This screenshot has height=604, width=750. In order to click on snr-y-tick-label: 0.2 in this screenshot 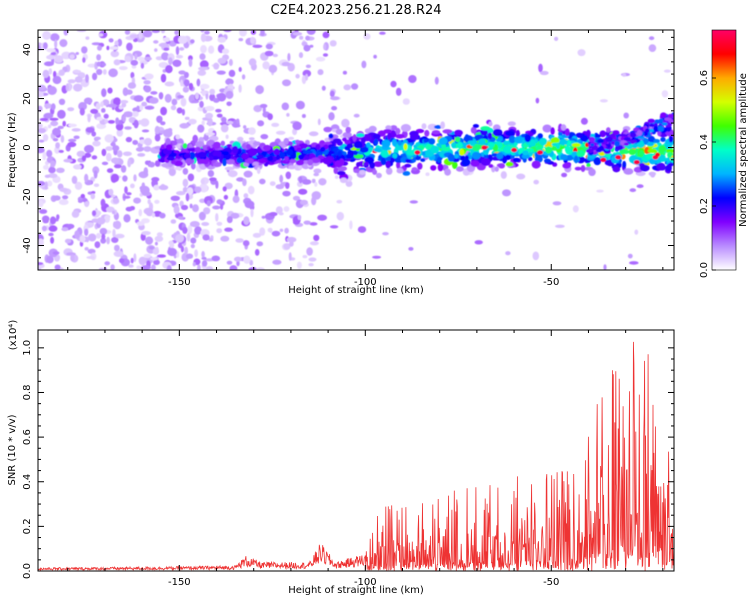, I will do `click(27, 526)`.